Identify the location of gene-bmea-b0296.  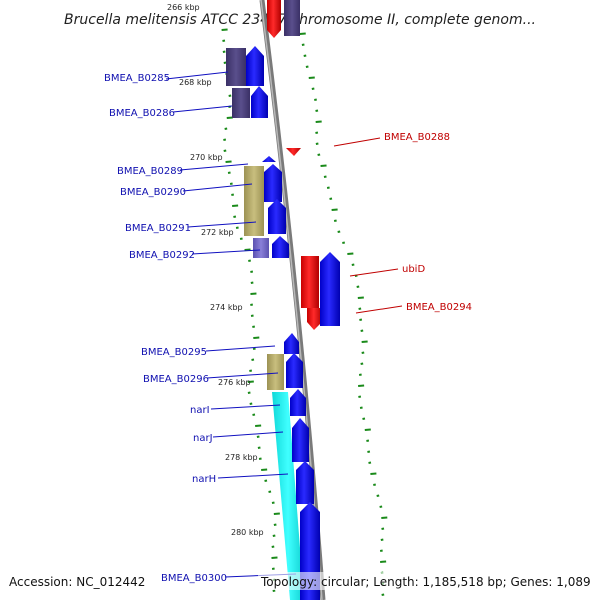
(294, 370).